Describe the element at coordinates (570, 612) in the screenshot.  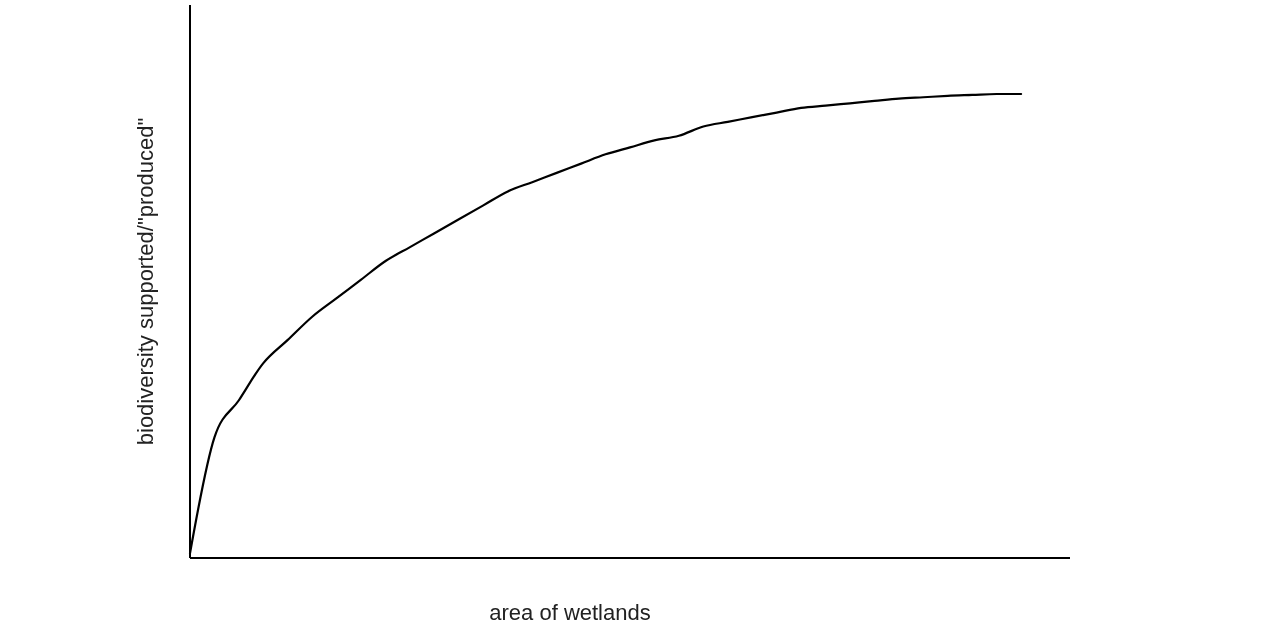
I see `x-axis-title: area of wetlands` at that location.